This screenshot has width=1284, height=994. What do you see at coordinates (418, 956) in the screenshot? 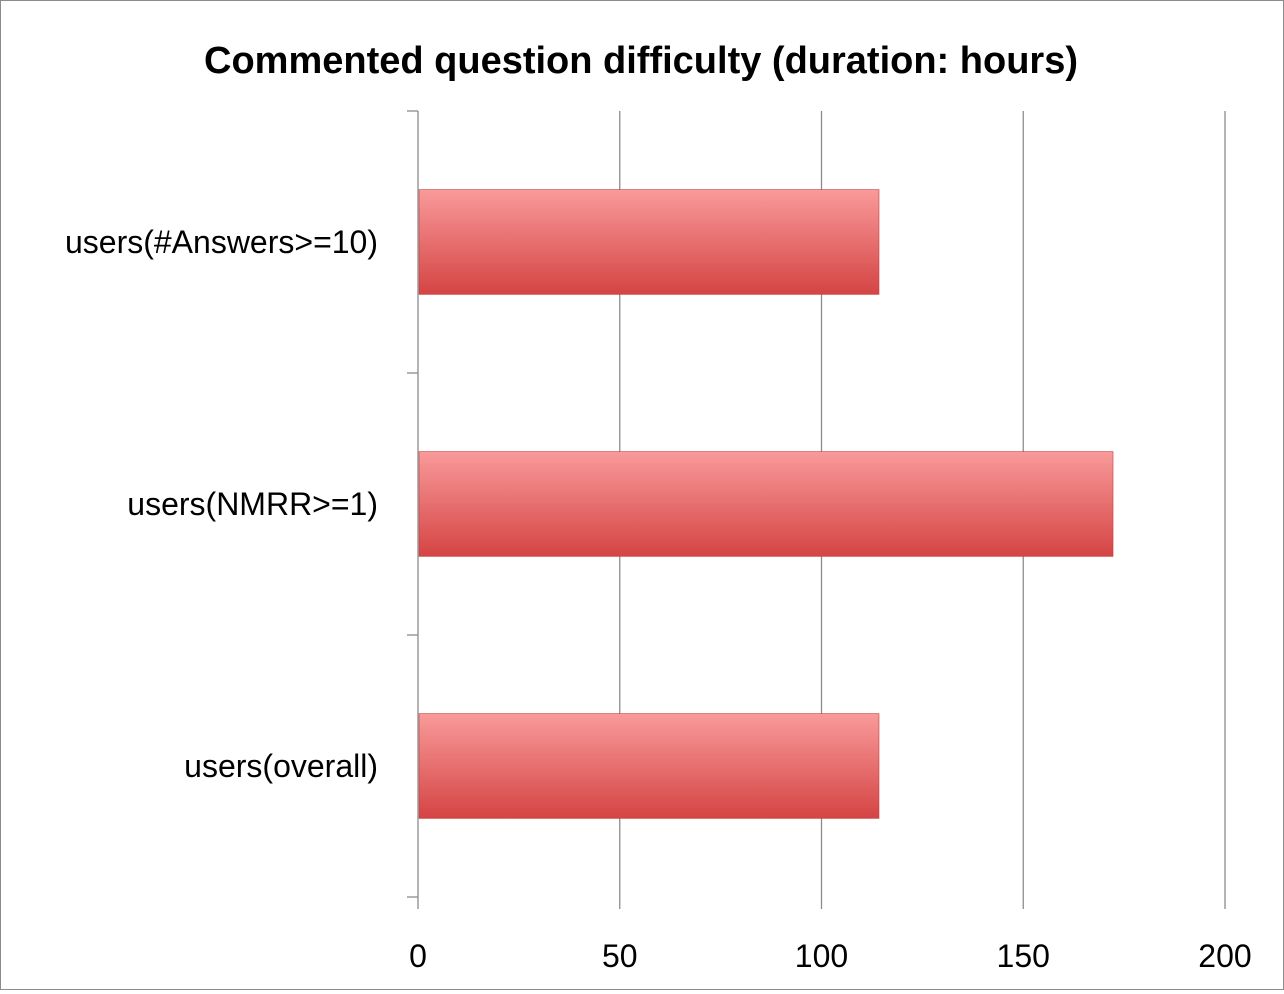
I see `x-tick-label: 0` at bounding box center [418, 956].